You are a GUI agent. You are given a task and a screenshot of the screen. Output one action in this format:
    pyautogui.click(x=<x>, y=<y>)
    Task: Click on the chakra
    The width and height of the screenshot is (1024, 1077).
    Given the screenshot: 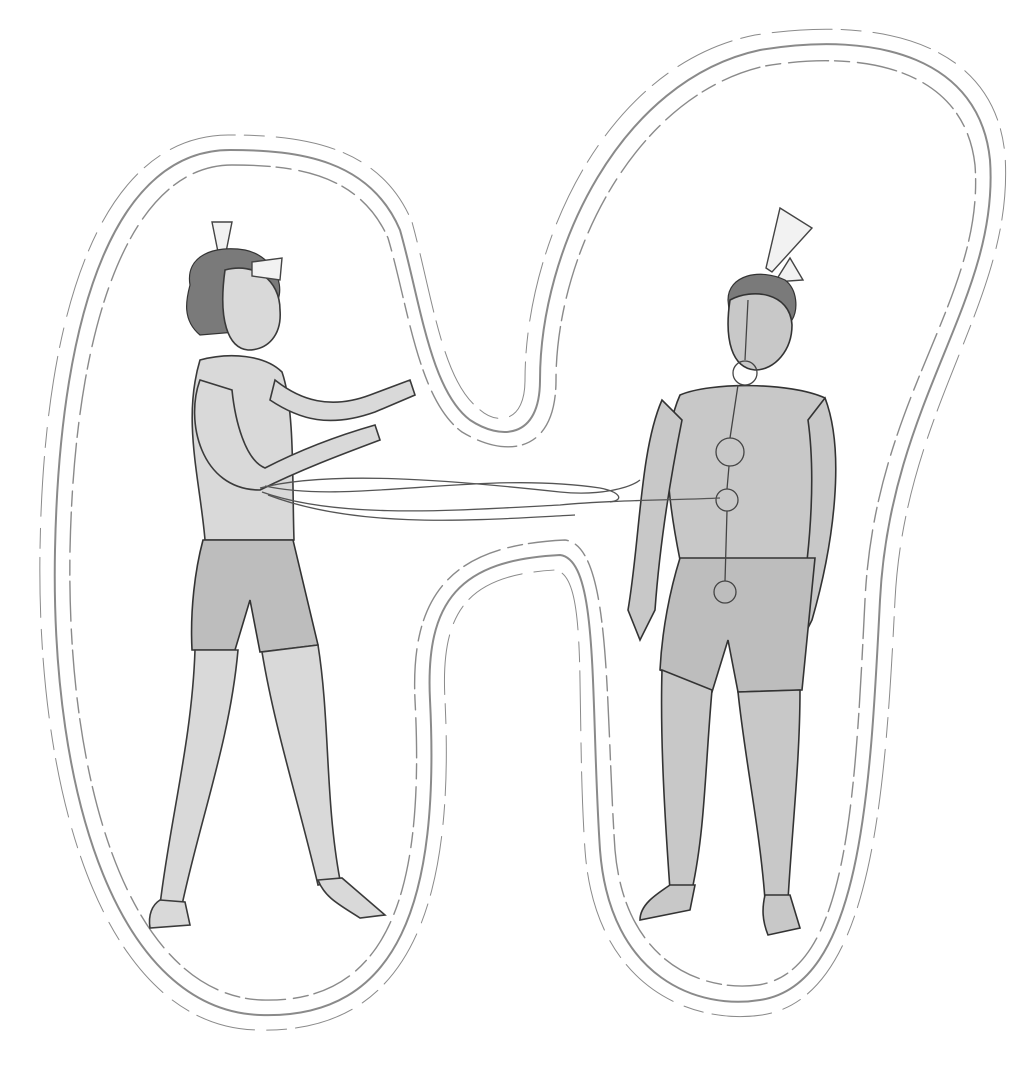 What is the action you would take?
    pyautogui.click(x=745, y=373)
    